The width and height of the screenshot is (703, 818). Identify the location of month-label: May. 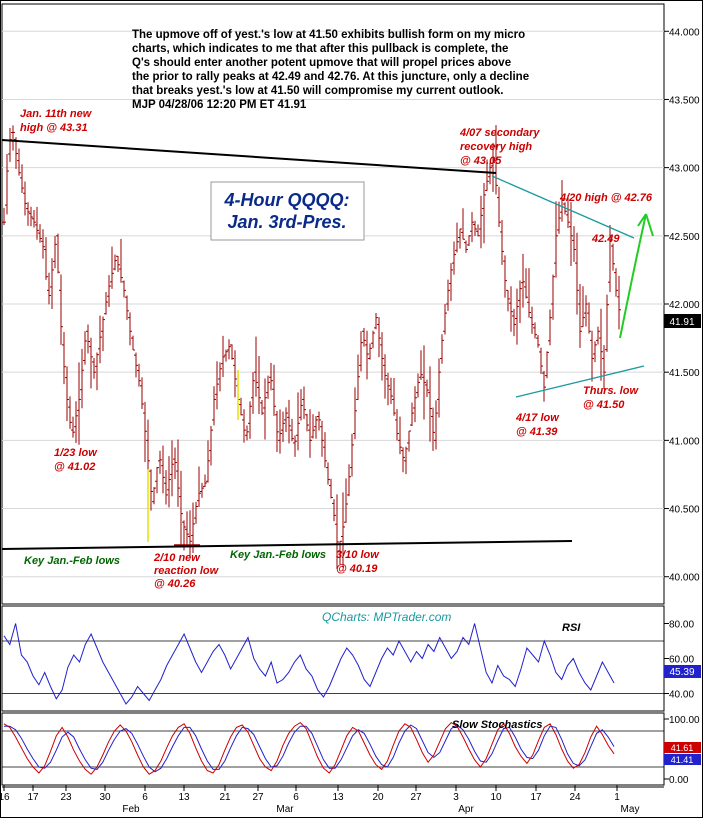
(630, 809).